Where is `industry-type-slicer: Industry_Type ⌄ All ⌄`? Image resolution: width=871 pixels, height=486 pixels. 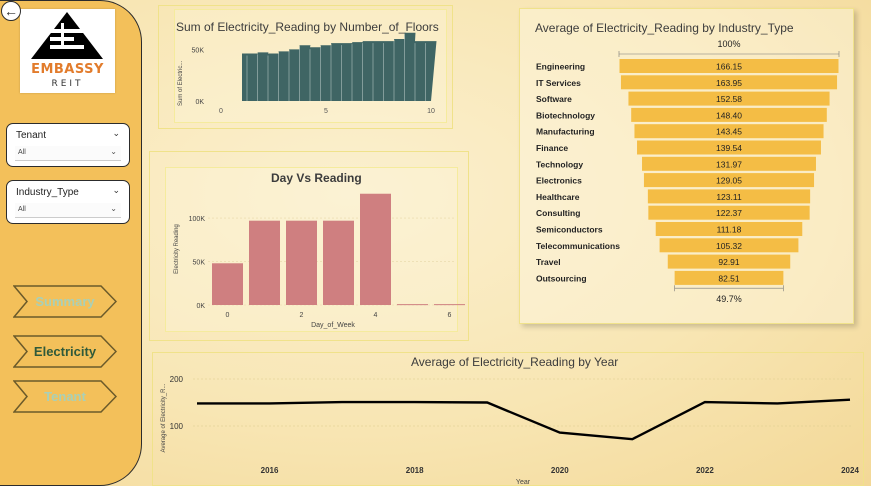
industry-type-slicer: Industry_Type ⌄ All ⌄ is located at coordinates (68, 202).